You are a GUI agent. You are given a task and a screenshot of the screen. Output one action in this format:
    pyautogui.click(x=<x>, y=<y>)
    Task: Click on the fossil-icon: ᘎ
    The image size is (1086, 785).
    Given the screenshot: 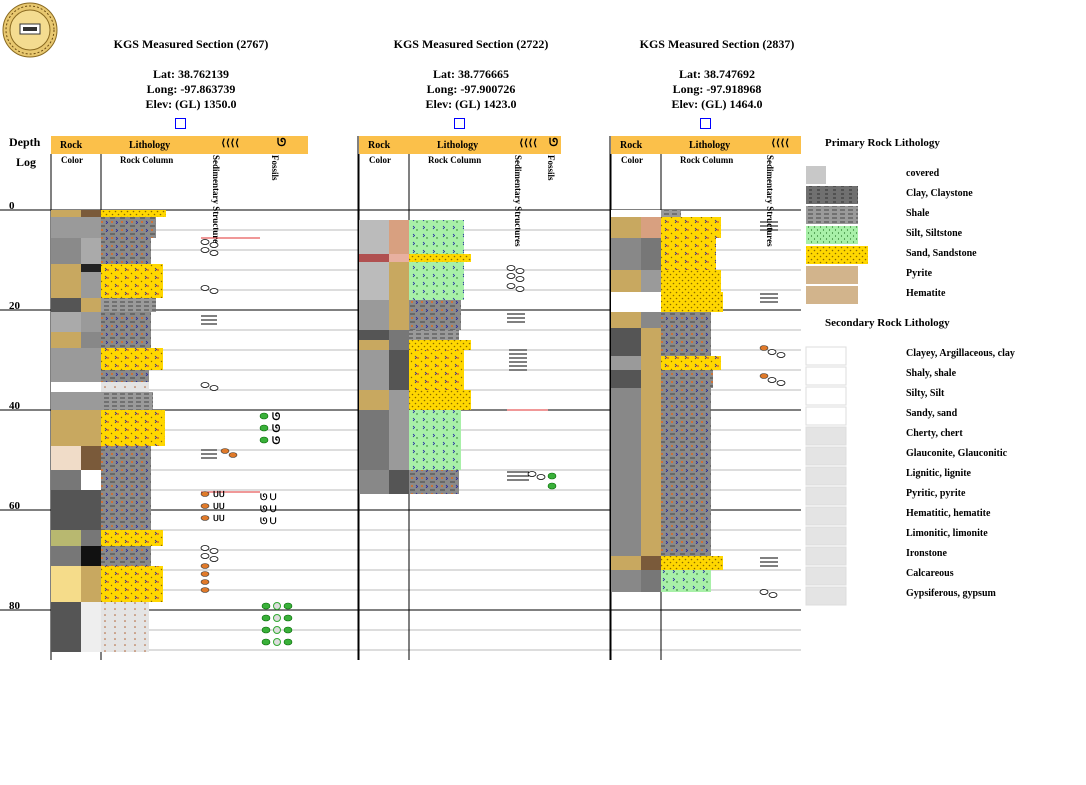 What is the action you would take?
    pyautogui.click(x=282, y=143)
    